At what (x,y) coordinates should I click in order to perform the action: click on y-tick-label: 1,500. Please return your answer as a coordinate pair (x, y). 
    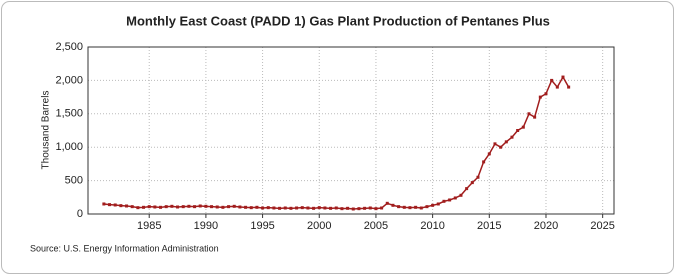
    Looking at the image, I should click on (69, 114).